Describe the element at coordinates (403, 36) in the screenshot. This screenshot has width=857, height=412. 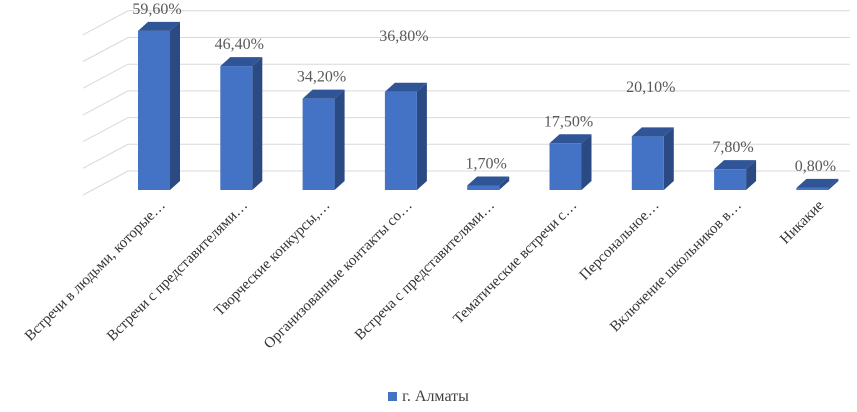
I see `data-label: 36,80%` at that location.